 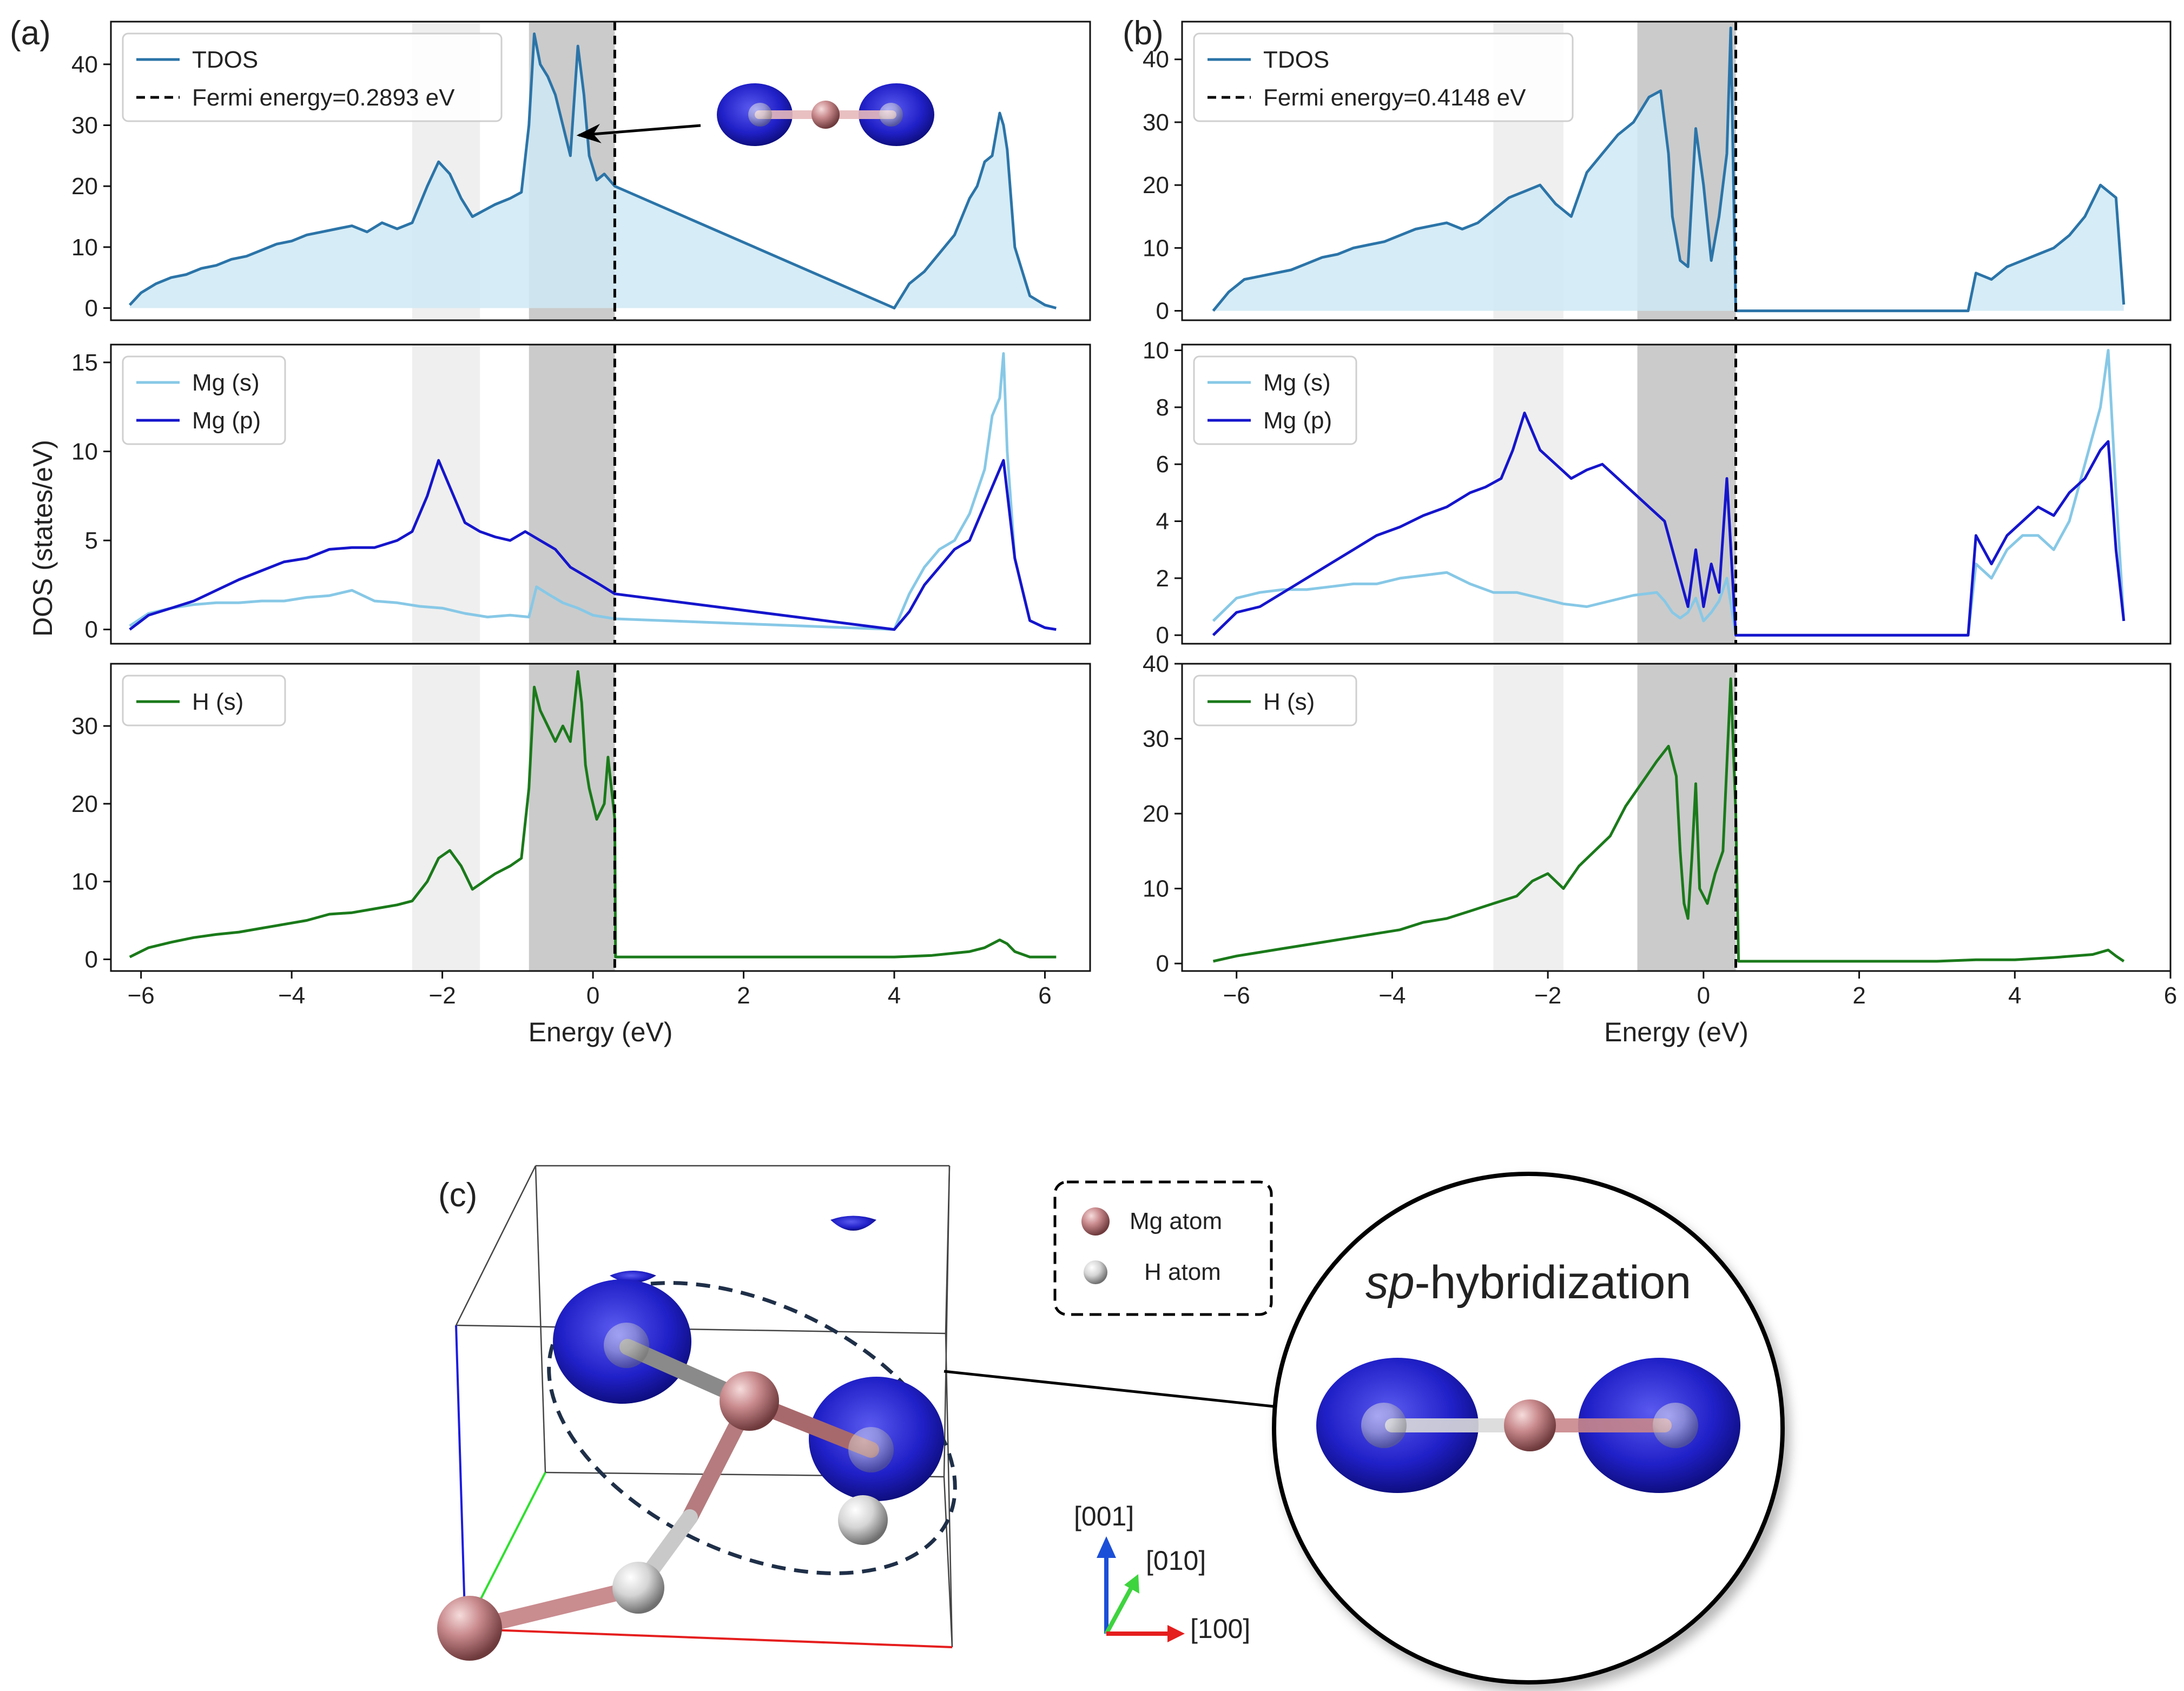 I want to click on h-atom-left, so click(x=626, y=1345).